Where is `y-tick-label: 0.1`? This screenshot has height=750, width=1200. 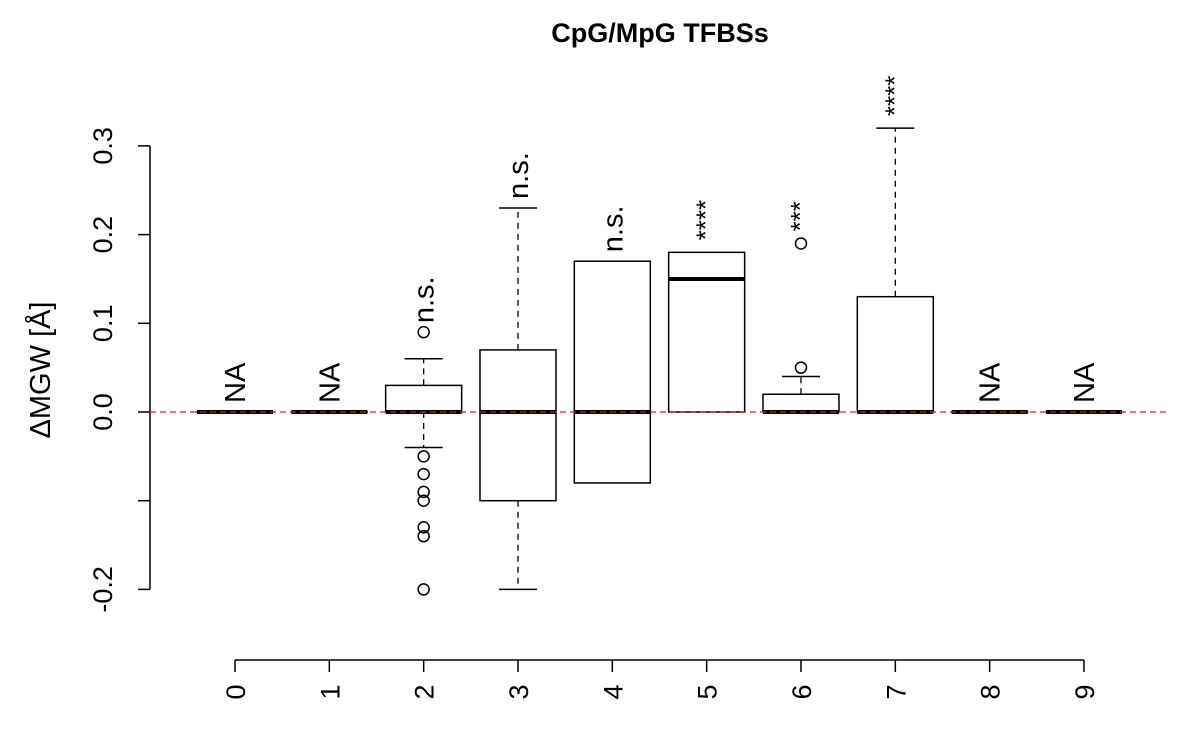 y-tick-label: 0.1 is located at coordinates (103, 324).